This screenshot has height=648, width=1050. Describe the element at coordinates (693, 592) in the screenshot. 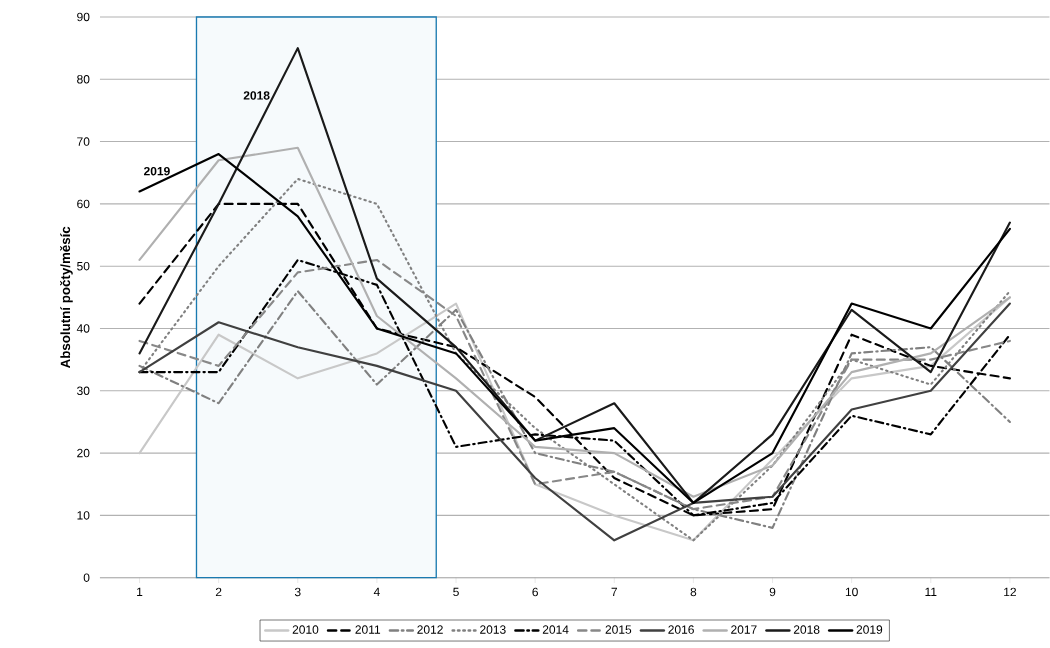

I see `x-tick-label: 8` at that location.